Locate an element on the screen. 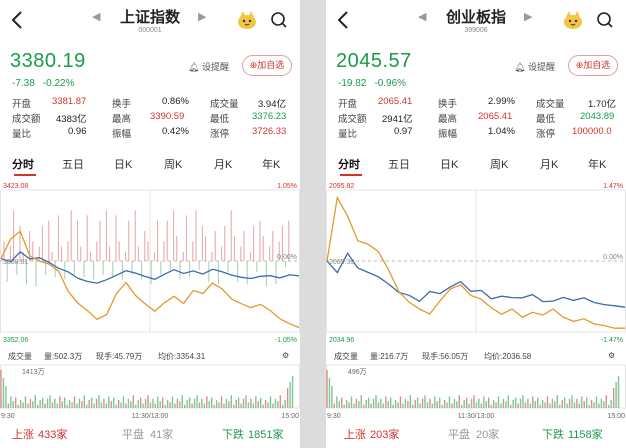 The image size is (626, 448). stat-value: 100000.0 is located at coordinates (592, 131).